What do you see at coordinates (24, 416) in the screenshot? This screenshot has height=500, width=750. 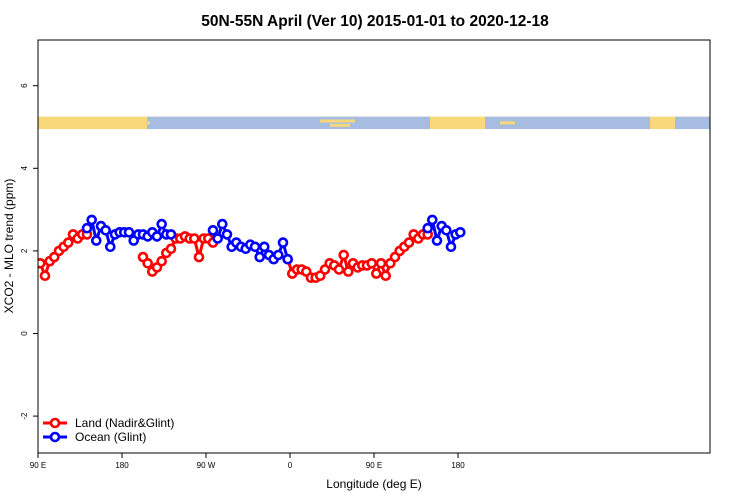 I see `y-tick-label-0: -2` at bounding box center [24, 416].